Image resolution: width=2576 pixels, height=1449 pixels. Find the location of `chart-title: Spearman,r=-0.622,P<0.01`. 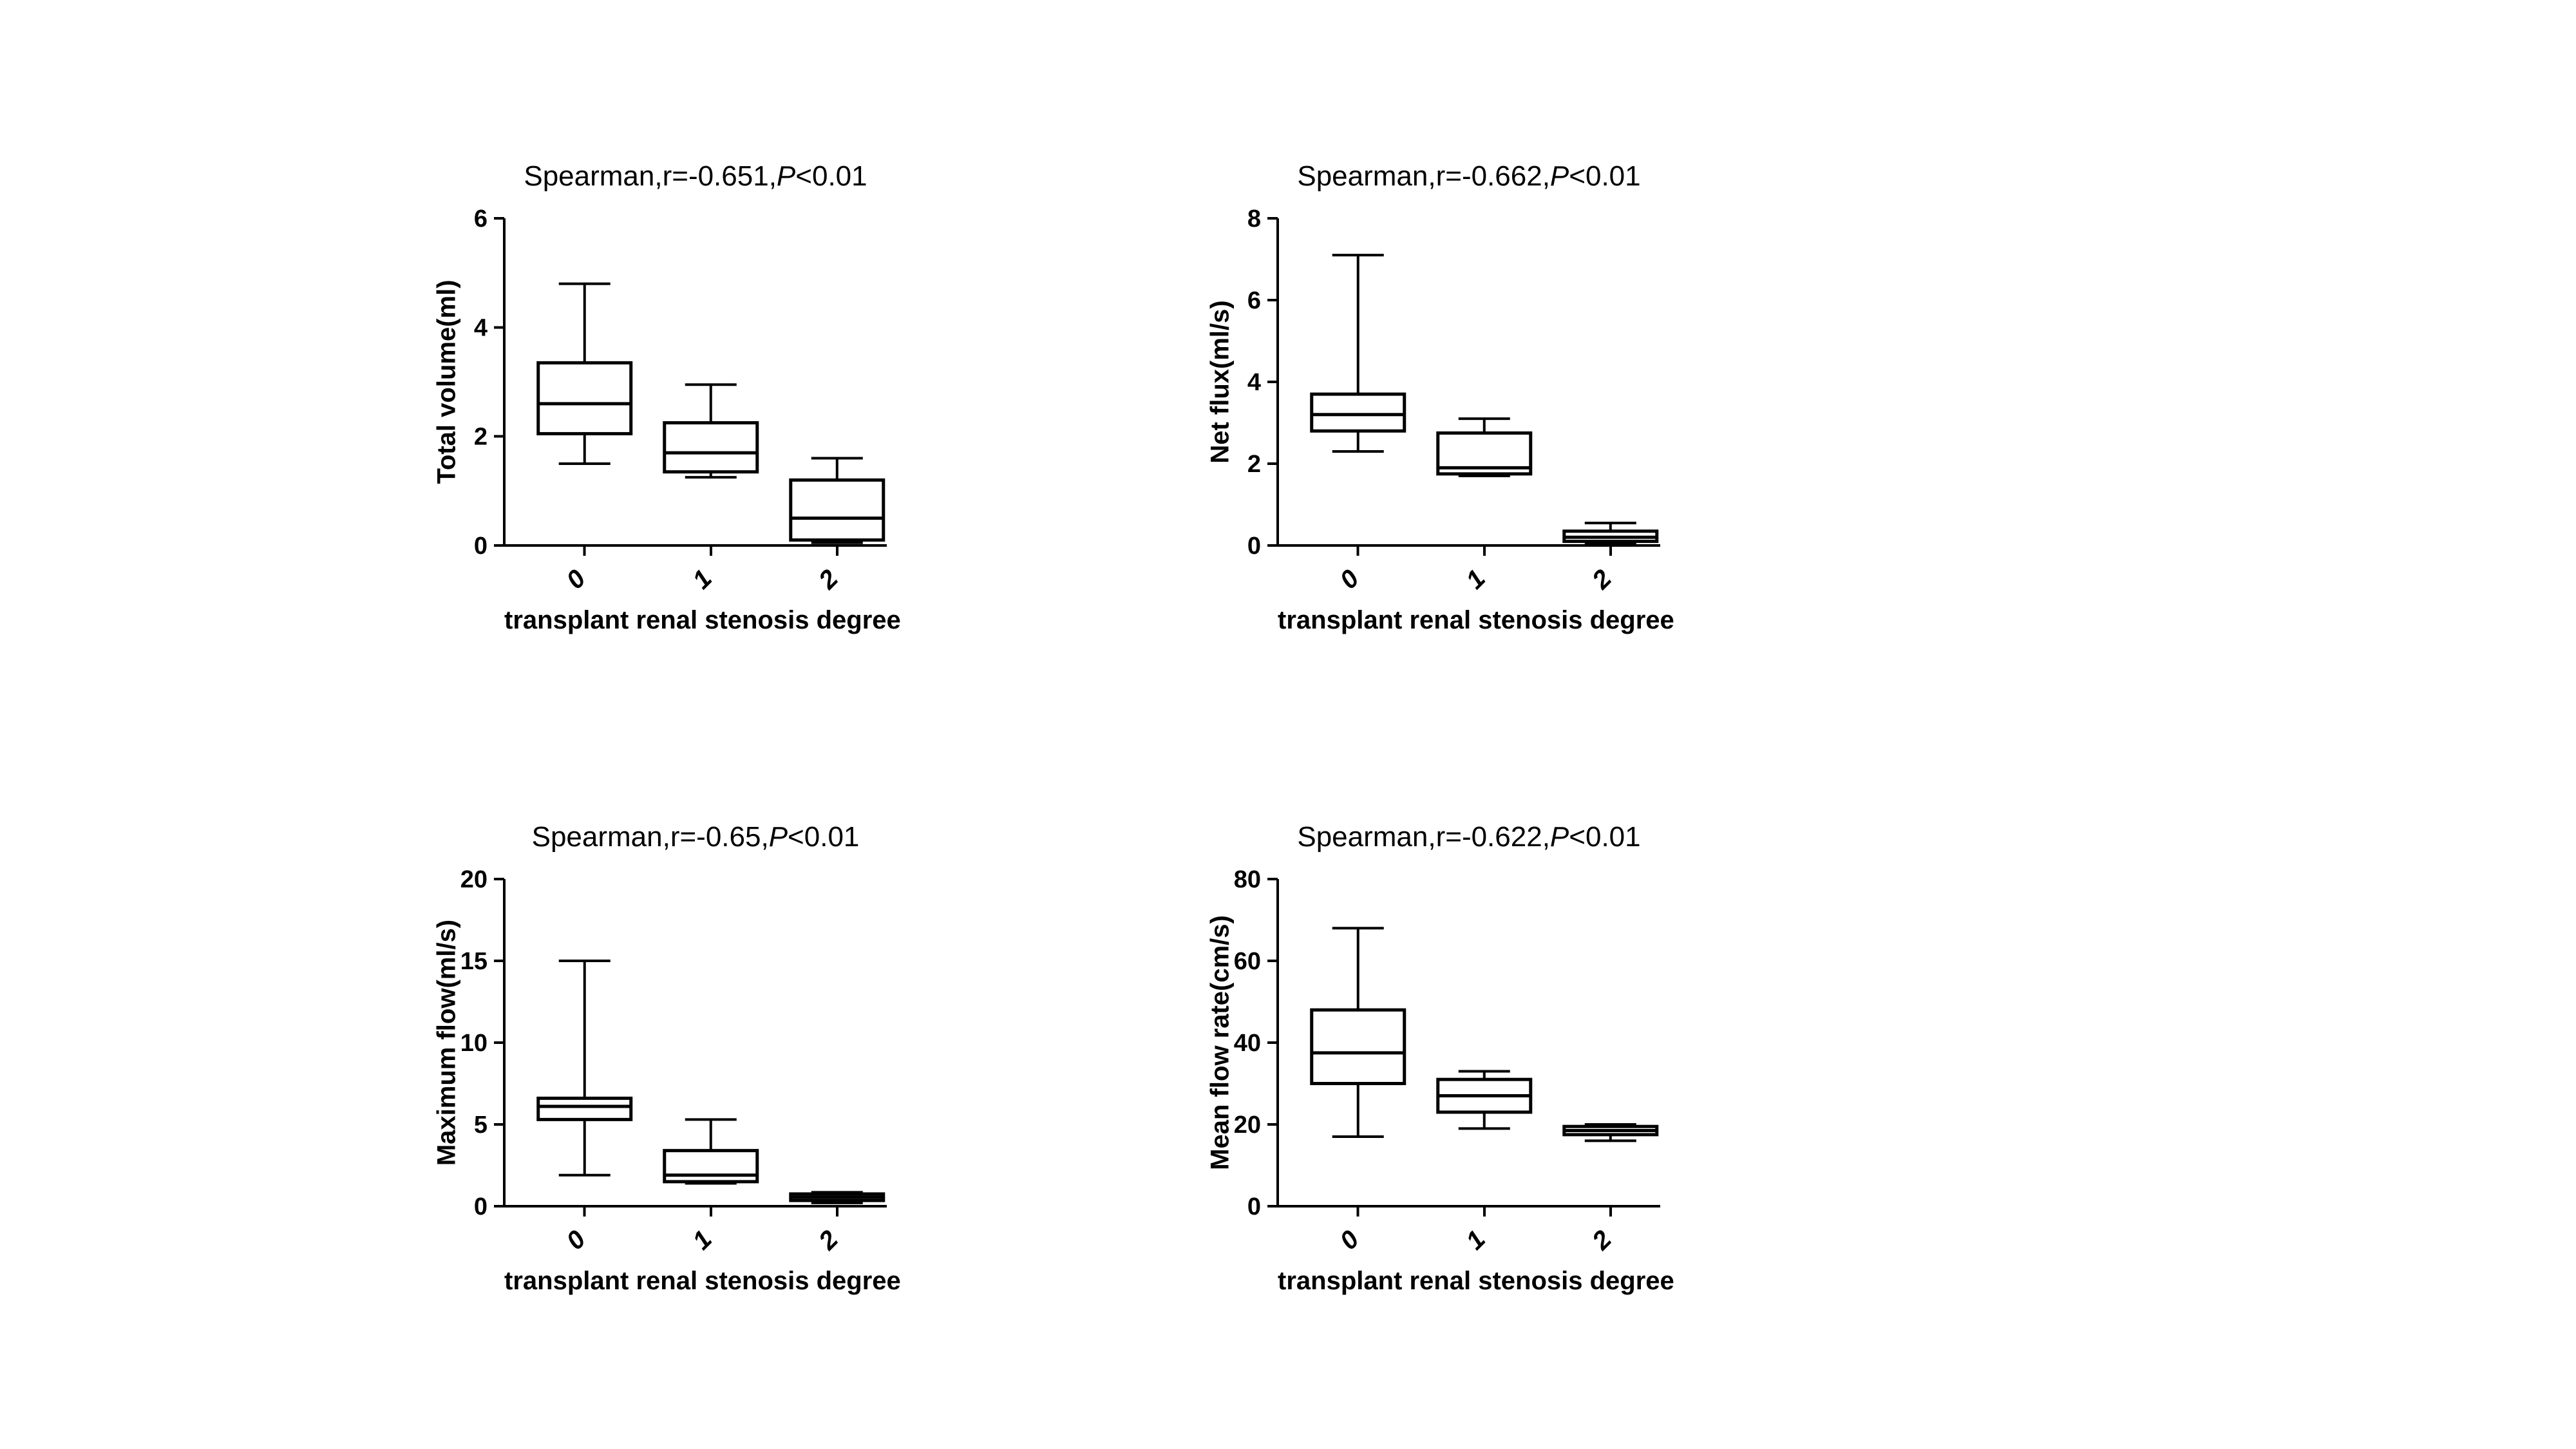

chart-title: Spearman,r=-0.622,P<0.01 is located at coordinates (1469, 837).